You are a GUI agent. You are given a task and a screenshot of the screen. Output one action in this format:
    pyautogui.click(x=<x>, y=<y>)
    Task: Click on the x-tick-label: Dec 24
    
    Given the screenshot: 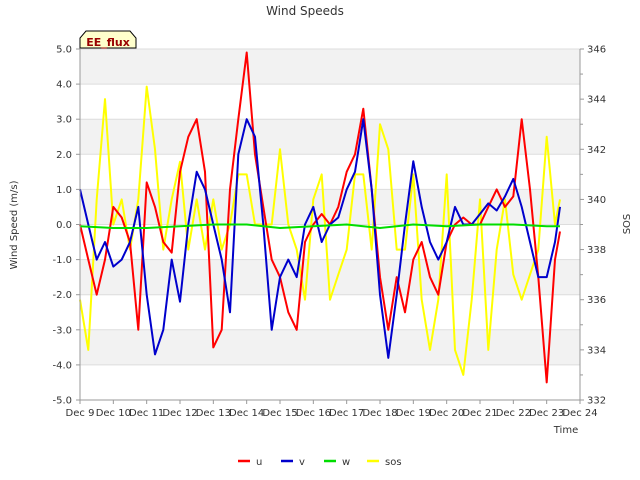 What is the action you would take?
    pyautogui.click(x=579, y=413)
    